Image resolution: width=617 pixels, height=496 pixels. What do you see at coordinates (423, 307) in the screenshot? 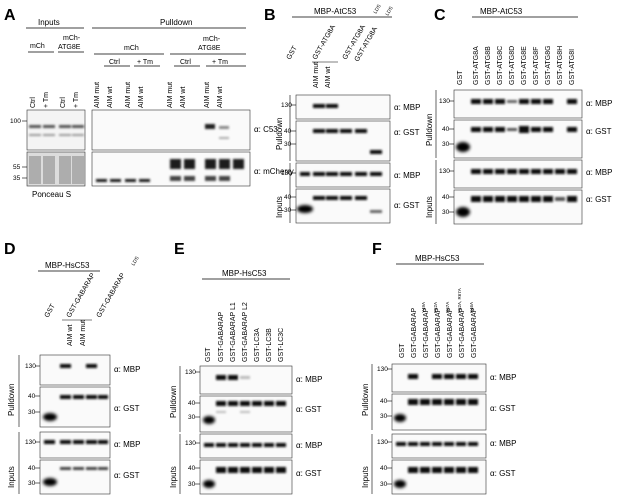
I see `lane-sup: Y49A` at bounding box center [423, 307].